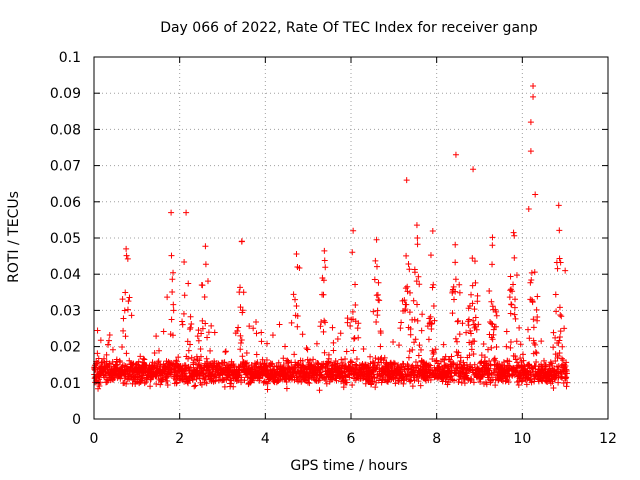  What do you see at coordinates (608, 439) in the screenshot?
I see `x-tick-label: 12` at bounding box center [608, 439].